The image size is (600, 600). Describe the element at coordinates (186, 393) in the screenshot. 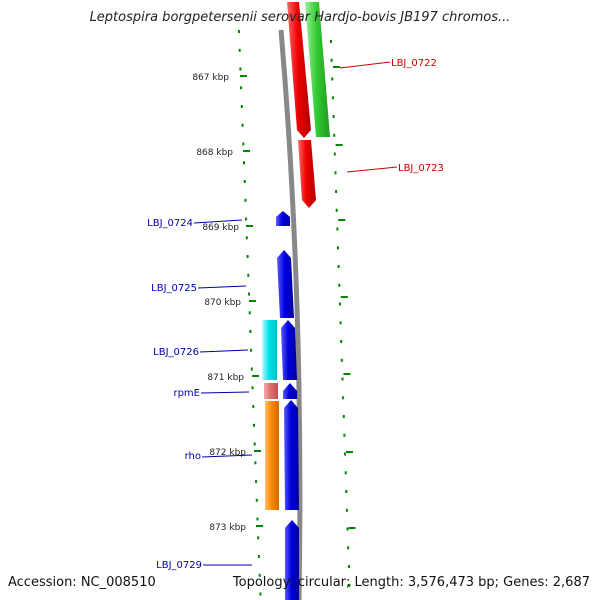

I see `gene-label-rpme: rpmE` at that location.